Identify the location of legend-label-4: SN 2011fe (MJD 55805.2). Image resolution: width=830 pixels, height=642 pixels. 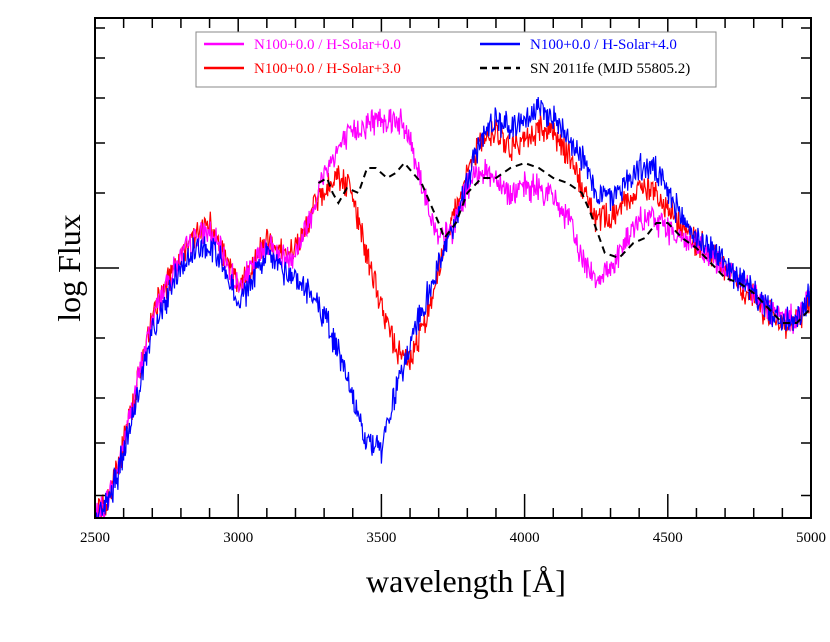
(610, 69).